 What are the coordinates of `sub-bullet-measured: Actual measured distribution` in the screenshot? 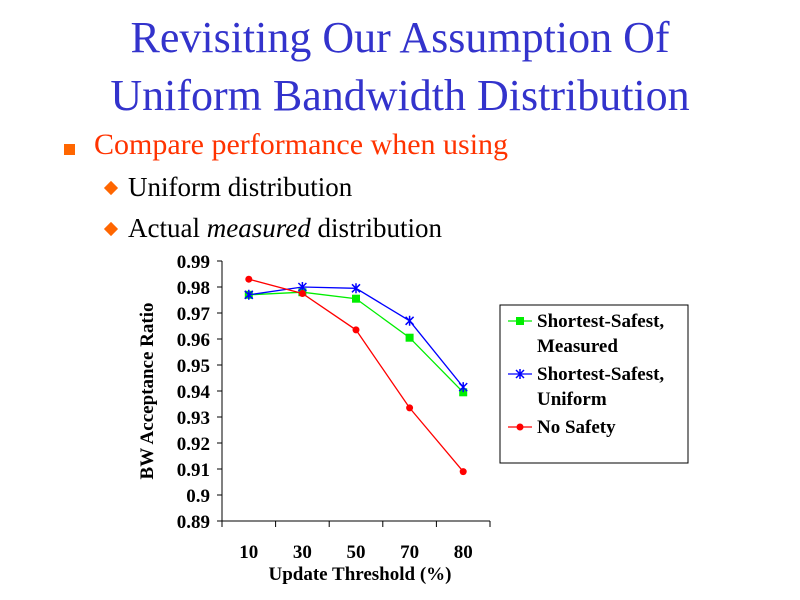 It's located at (272, 228).